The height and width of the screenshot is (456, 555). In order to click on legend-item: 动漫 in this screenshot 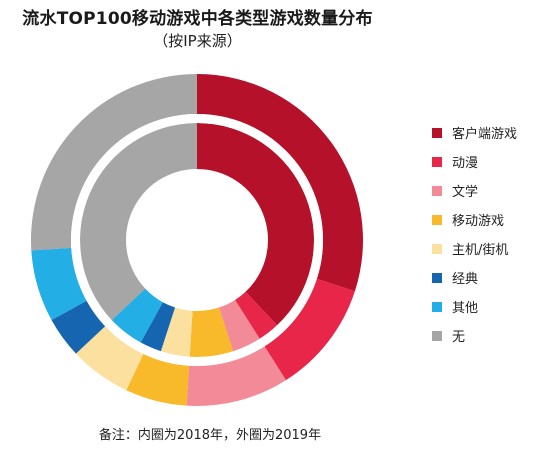, I will do `click(474, 161)`.